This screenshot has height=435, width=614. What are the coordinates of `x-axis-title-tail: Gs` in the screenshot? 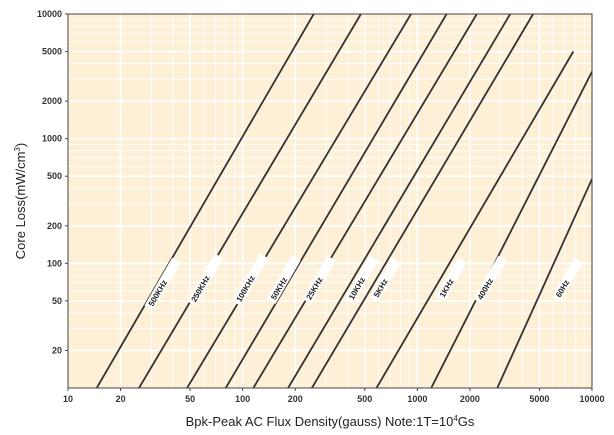 It's located at (466, 421).